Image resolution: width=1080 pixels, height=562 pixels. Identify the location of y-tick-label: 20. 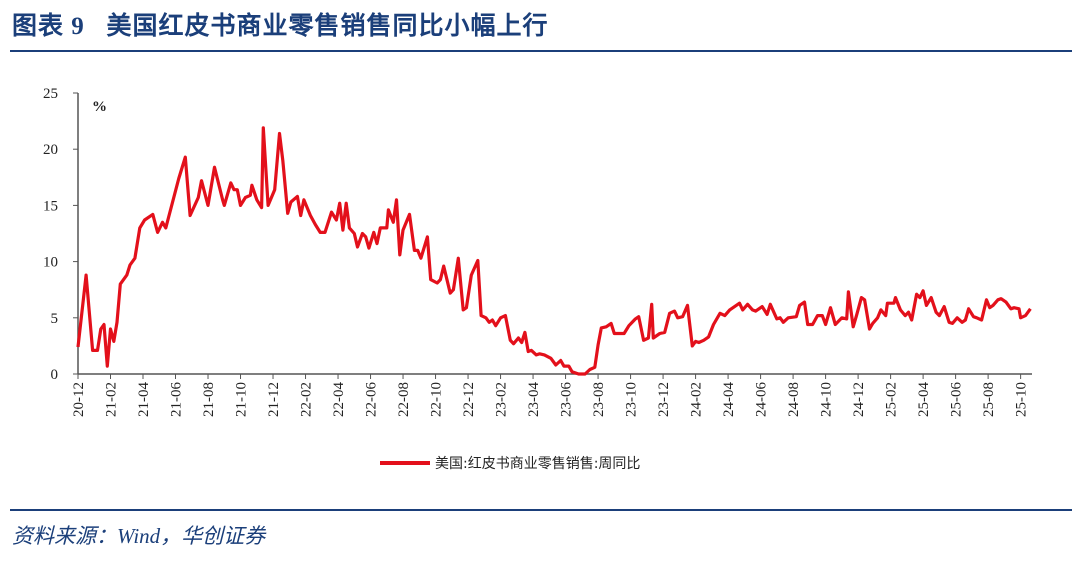
(50, 150).